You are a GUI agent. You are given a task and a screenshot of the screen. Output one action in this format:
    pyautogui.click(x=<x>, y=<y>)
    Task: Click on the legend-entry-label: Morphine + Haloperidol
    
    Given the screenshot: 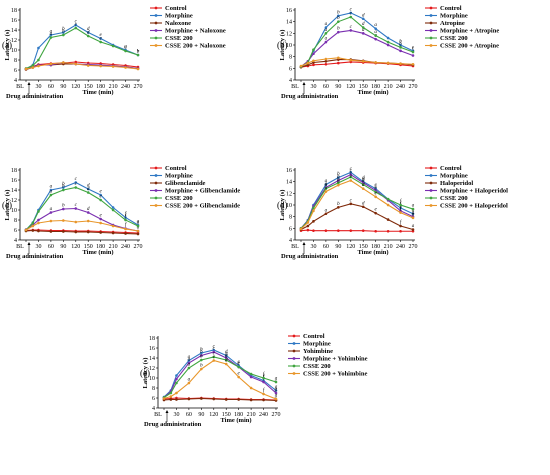 What is the action you would take?
    pyautogui.click(x=474, y=191)
    